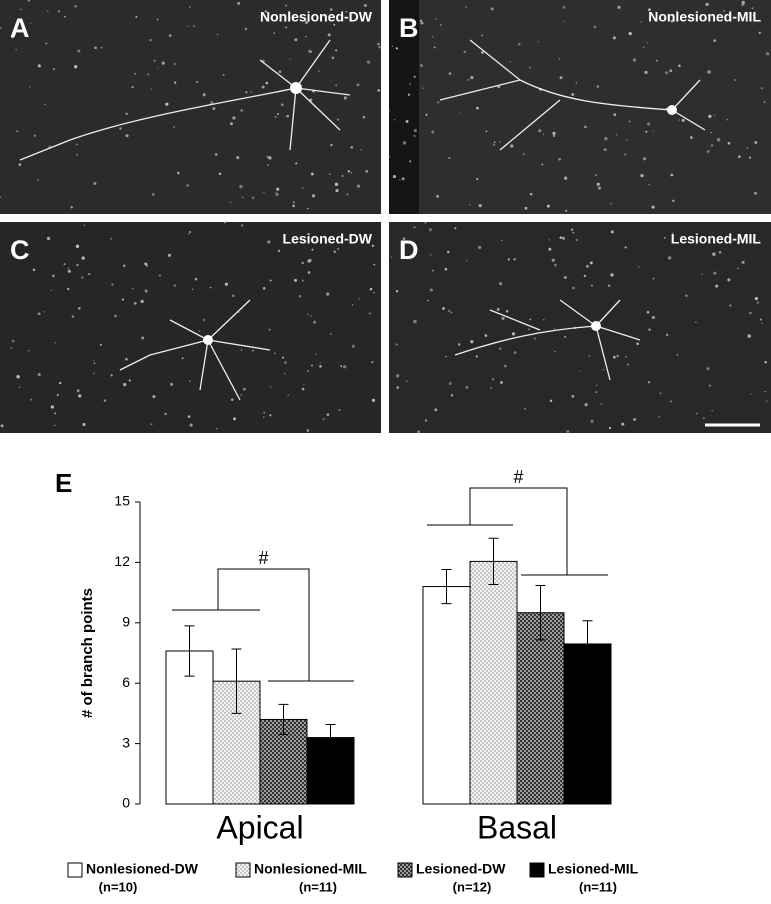  I want to click on legend-label: Nonlesioned-DW, so click(142, 869).